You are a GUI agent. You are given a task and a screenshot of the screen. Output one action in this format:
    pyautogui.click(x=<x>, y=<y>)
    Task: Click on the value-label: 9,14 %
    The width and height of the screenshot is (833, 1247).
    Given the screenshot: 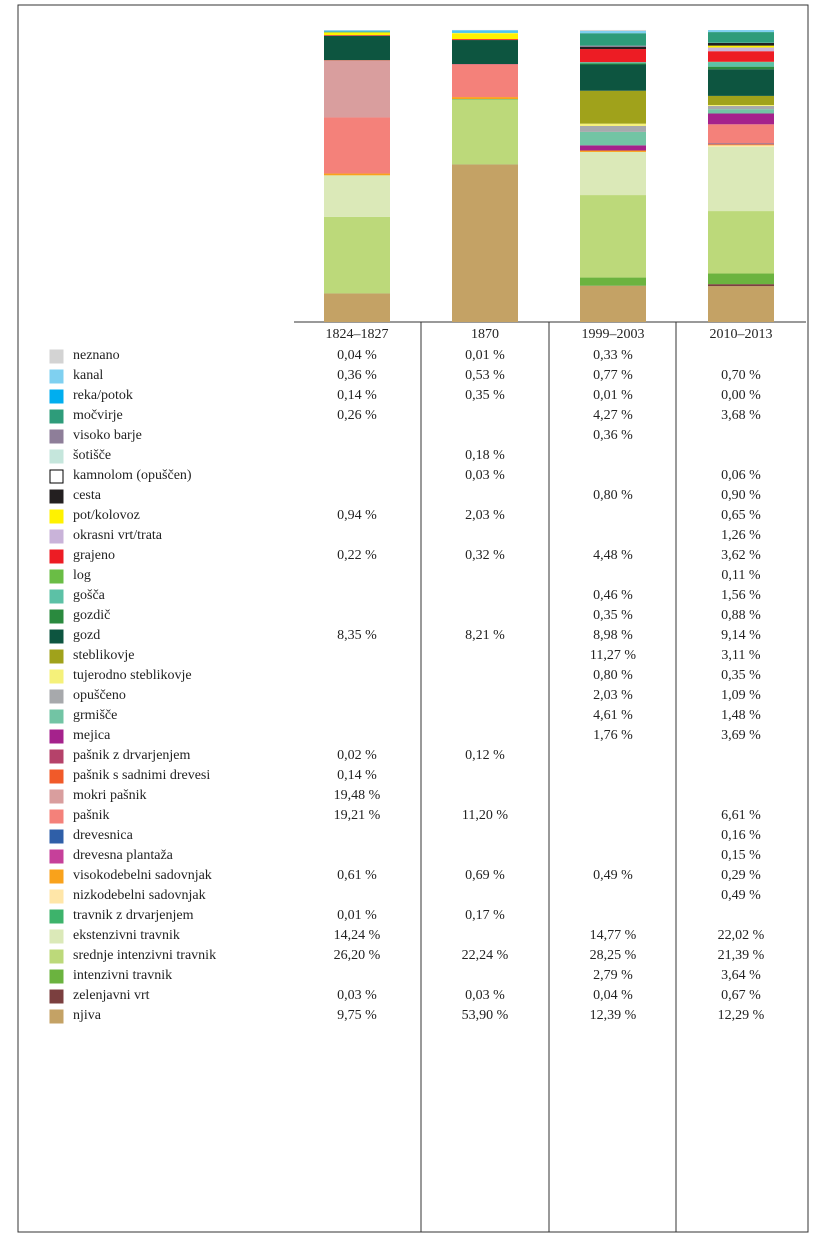 What is the action you would take?
    pyautogui.click(x=741, y=635)
    